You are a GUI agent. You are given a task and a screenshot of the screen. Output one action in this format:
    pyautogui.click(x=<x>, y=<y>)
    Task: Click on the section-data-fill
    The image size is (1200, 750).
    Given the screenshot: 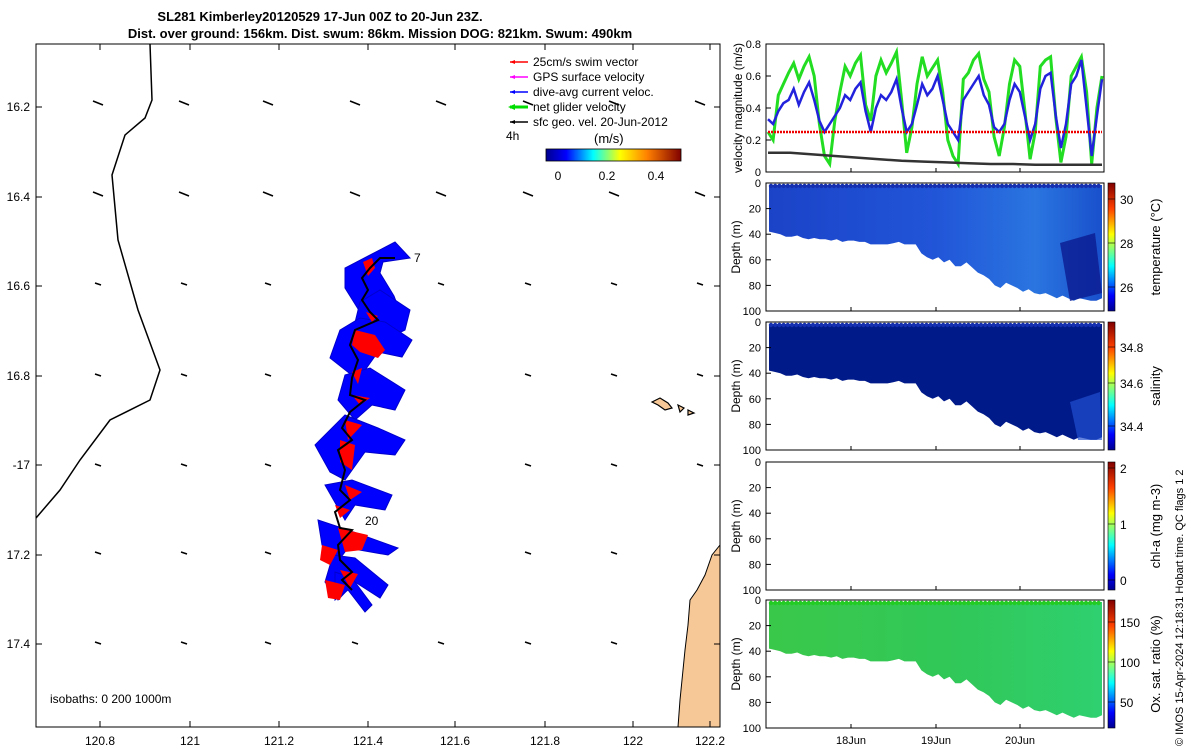 What is the action you would take?
    pyautogui.click(x=935, y=243)
    